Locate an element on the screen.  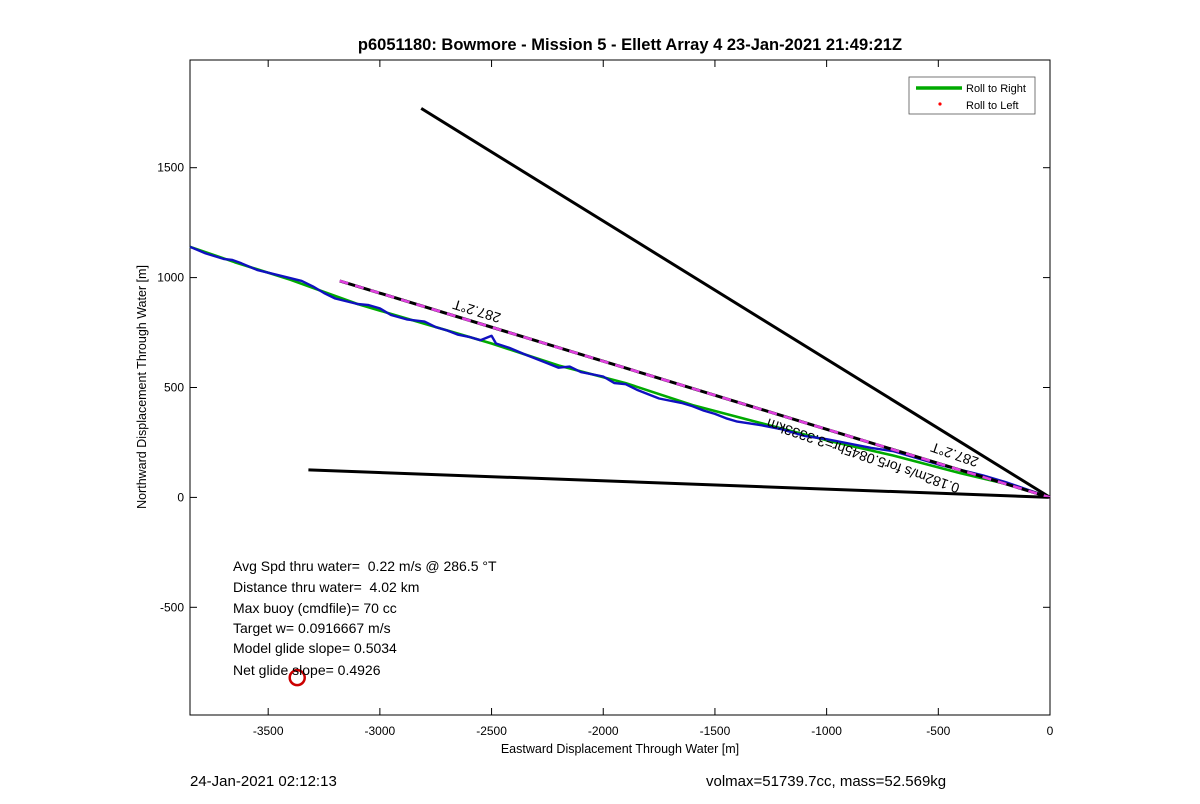
legend-label-roll-right: Roll to Right is located at coordinates (996, 89).